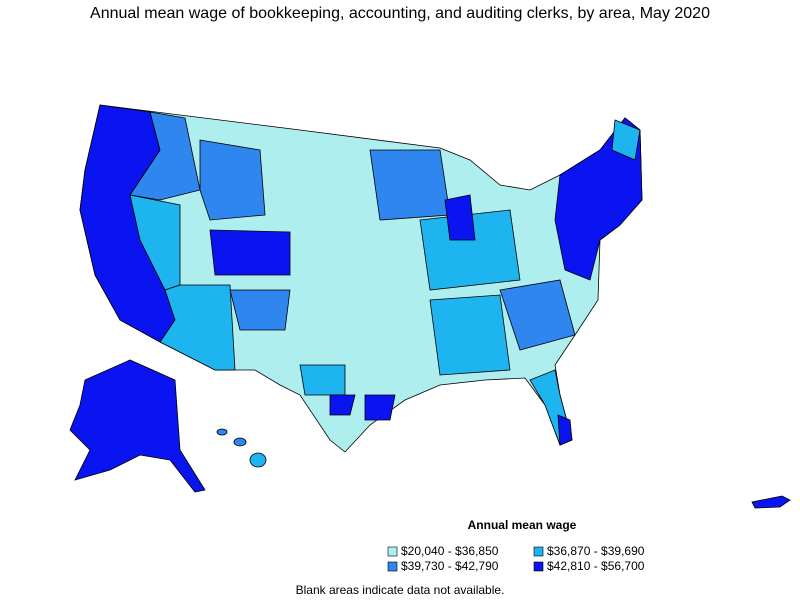 The width and height of the screenshot is (800, 600). Describe the element at coordinates (450, 551) in the screenshot. I see `legend-label: $20,040 - $36,850` at that location.